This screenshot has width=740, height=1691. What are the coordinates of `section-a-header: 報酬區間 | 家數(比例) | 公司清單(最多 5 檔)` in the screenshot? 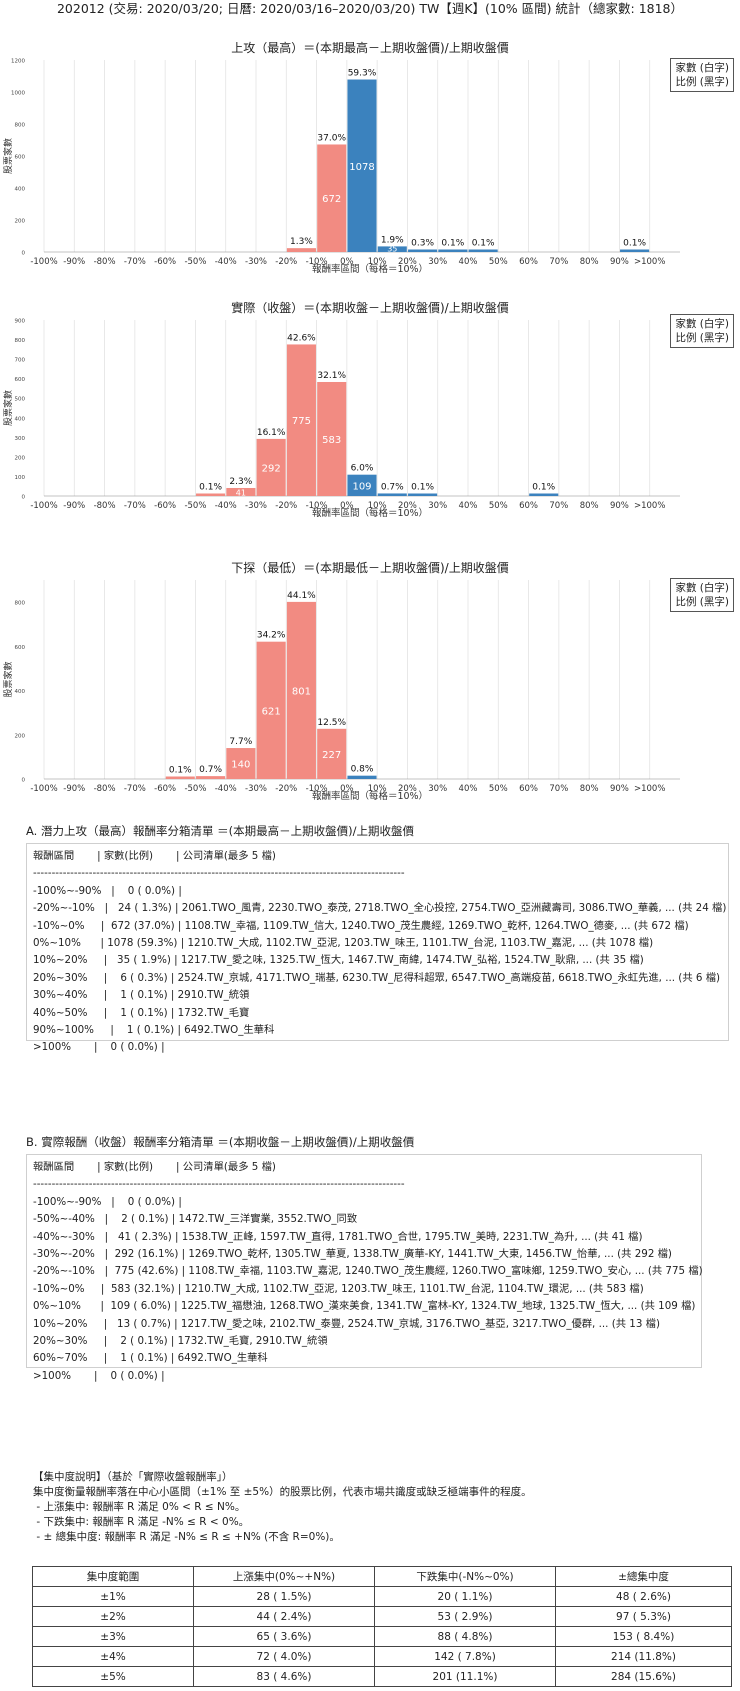 It's located at (154, 856).